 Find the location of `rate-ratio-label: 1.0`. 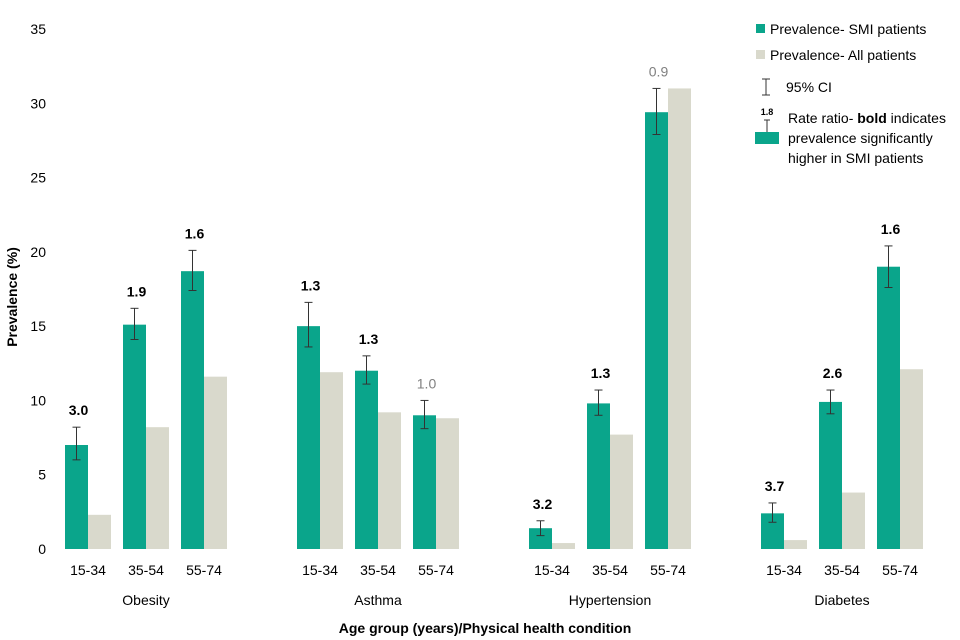

rate-ratio-label: 1.0 is located at coordinates (427, 383).